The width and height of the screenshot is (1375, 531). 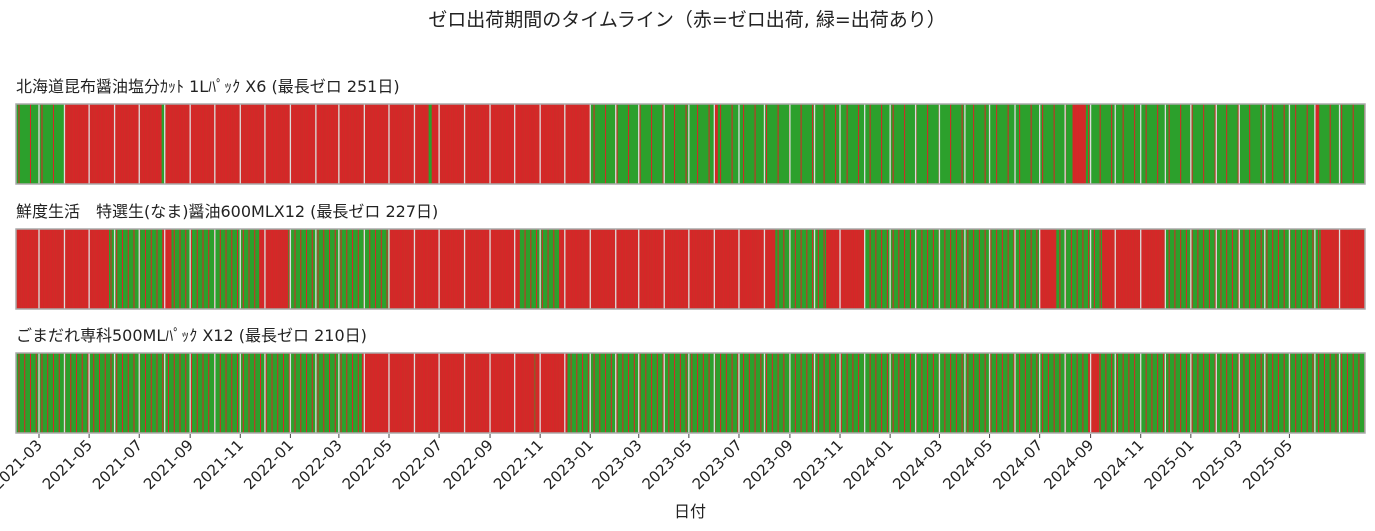 What do you see at coordinates (367, 464) in the screenshot?
I see `x-tick-label: 2022-05` at bounding box center [367, 464].